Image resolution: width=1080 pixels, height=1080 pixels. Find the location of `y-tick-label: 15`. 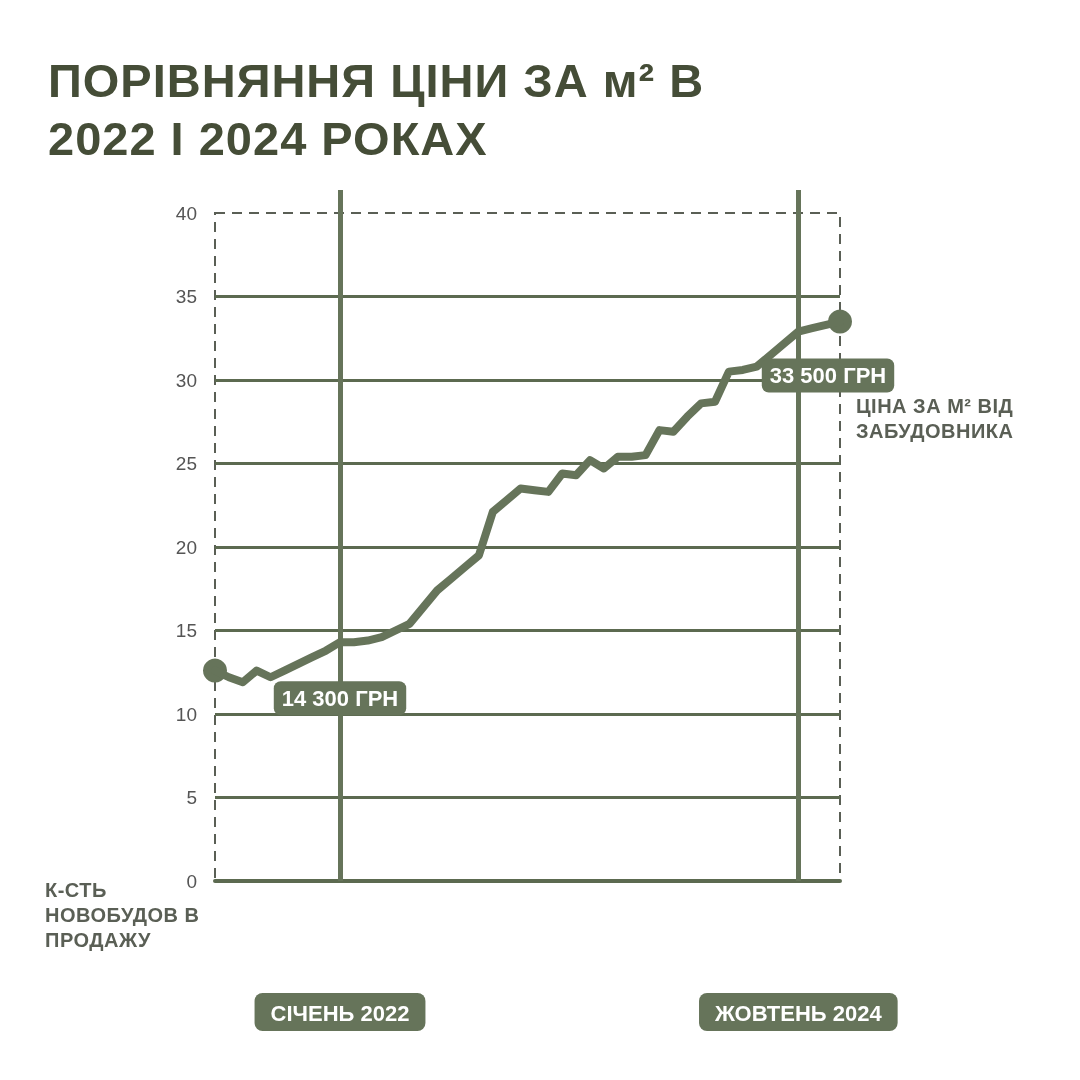

y-tick-label: 15 is located at coordinates (186, 630).